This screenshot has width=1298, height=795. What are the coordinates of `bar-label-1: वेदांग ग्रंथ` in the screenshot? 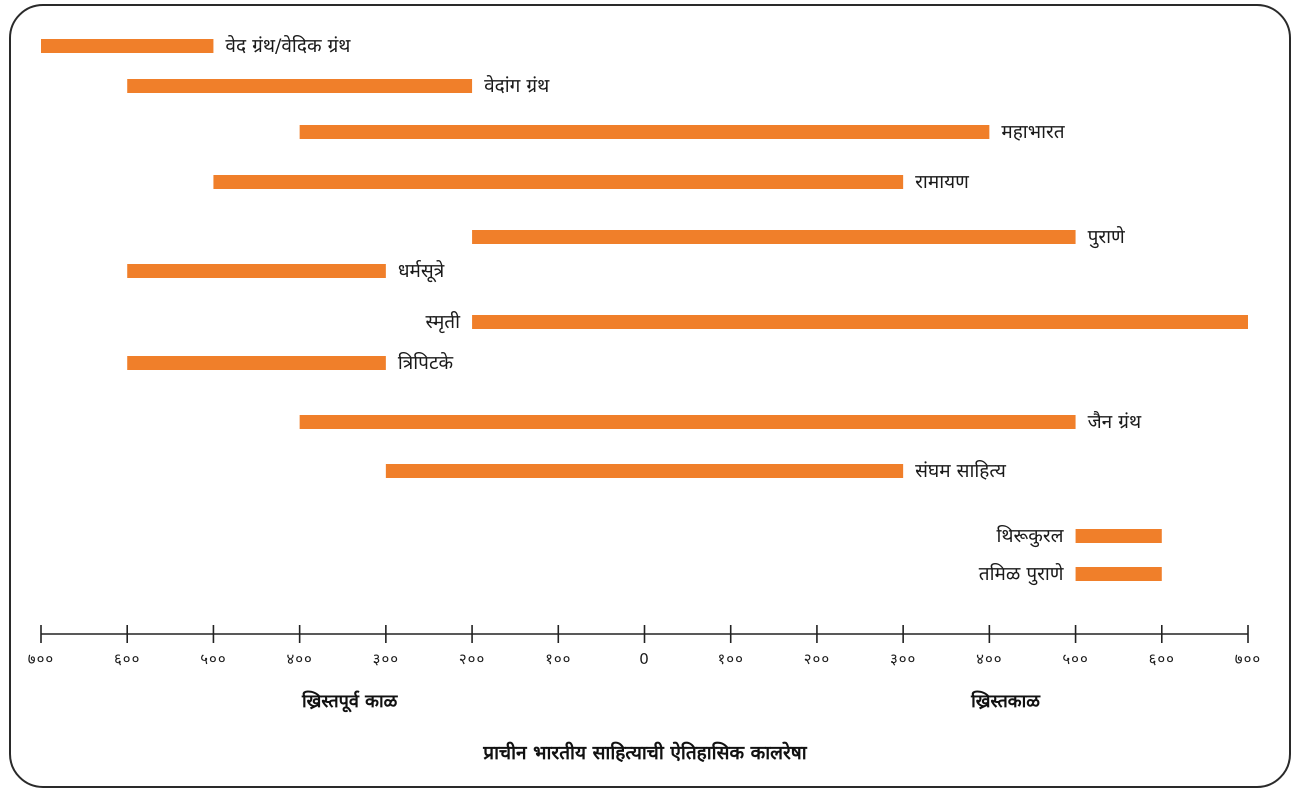 It's located at (517, 85).